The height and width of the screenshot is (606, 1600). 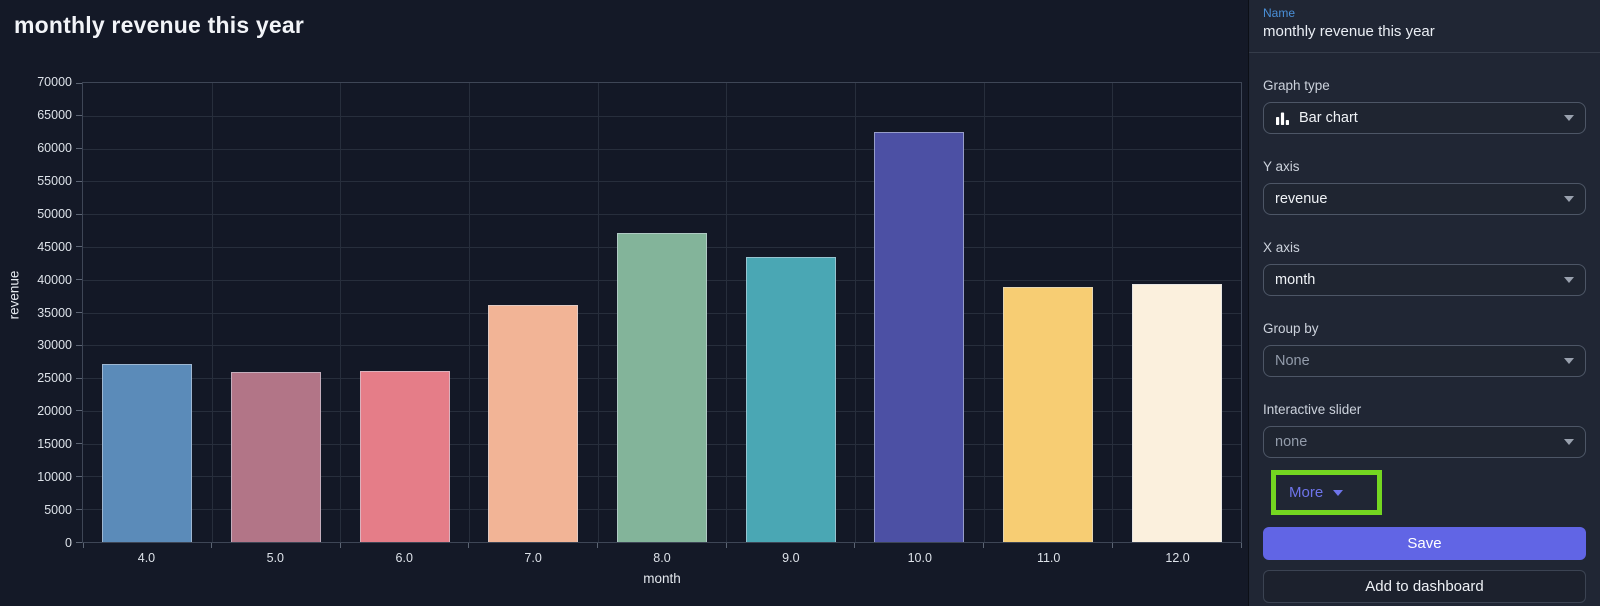 I want to click on bar-month-6.0, so click(x=404, y=456).